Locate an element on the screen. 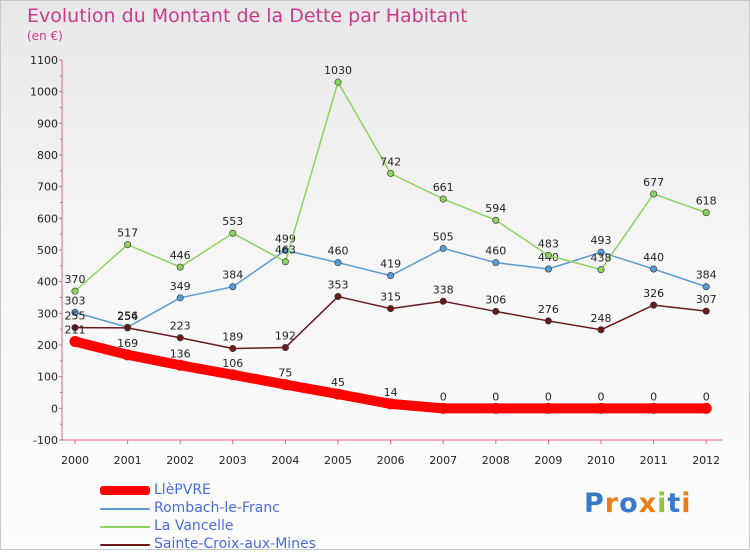 This screenshot has height=552, width=750. series-4-data-label: 248 is located at coordinates (601, 318).